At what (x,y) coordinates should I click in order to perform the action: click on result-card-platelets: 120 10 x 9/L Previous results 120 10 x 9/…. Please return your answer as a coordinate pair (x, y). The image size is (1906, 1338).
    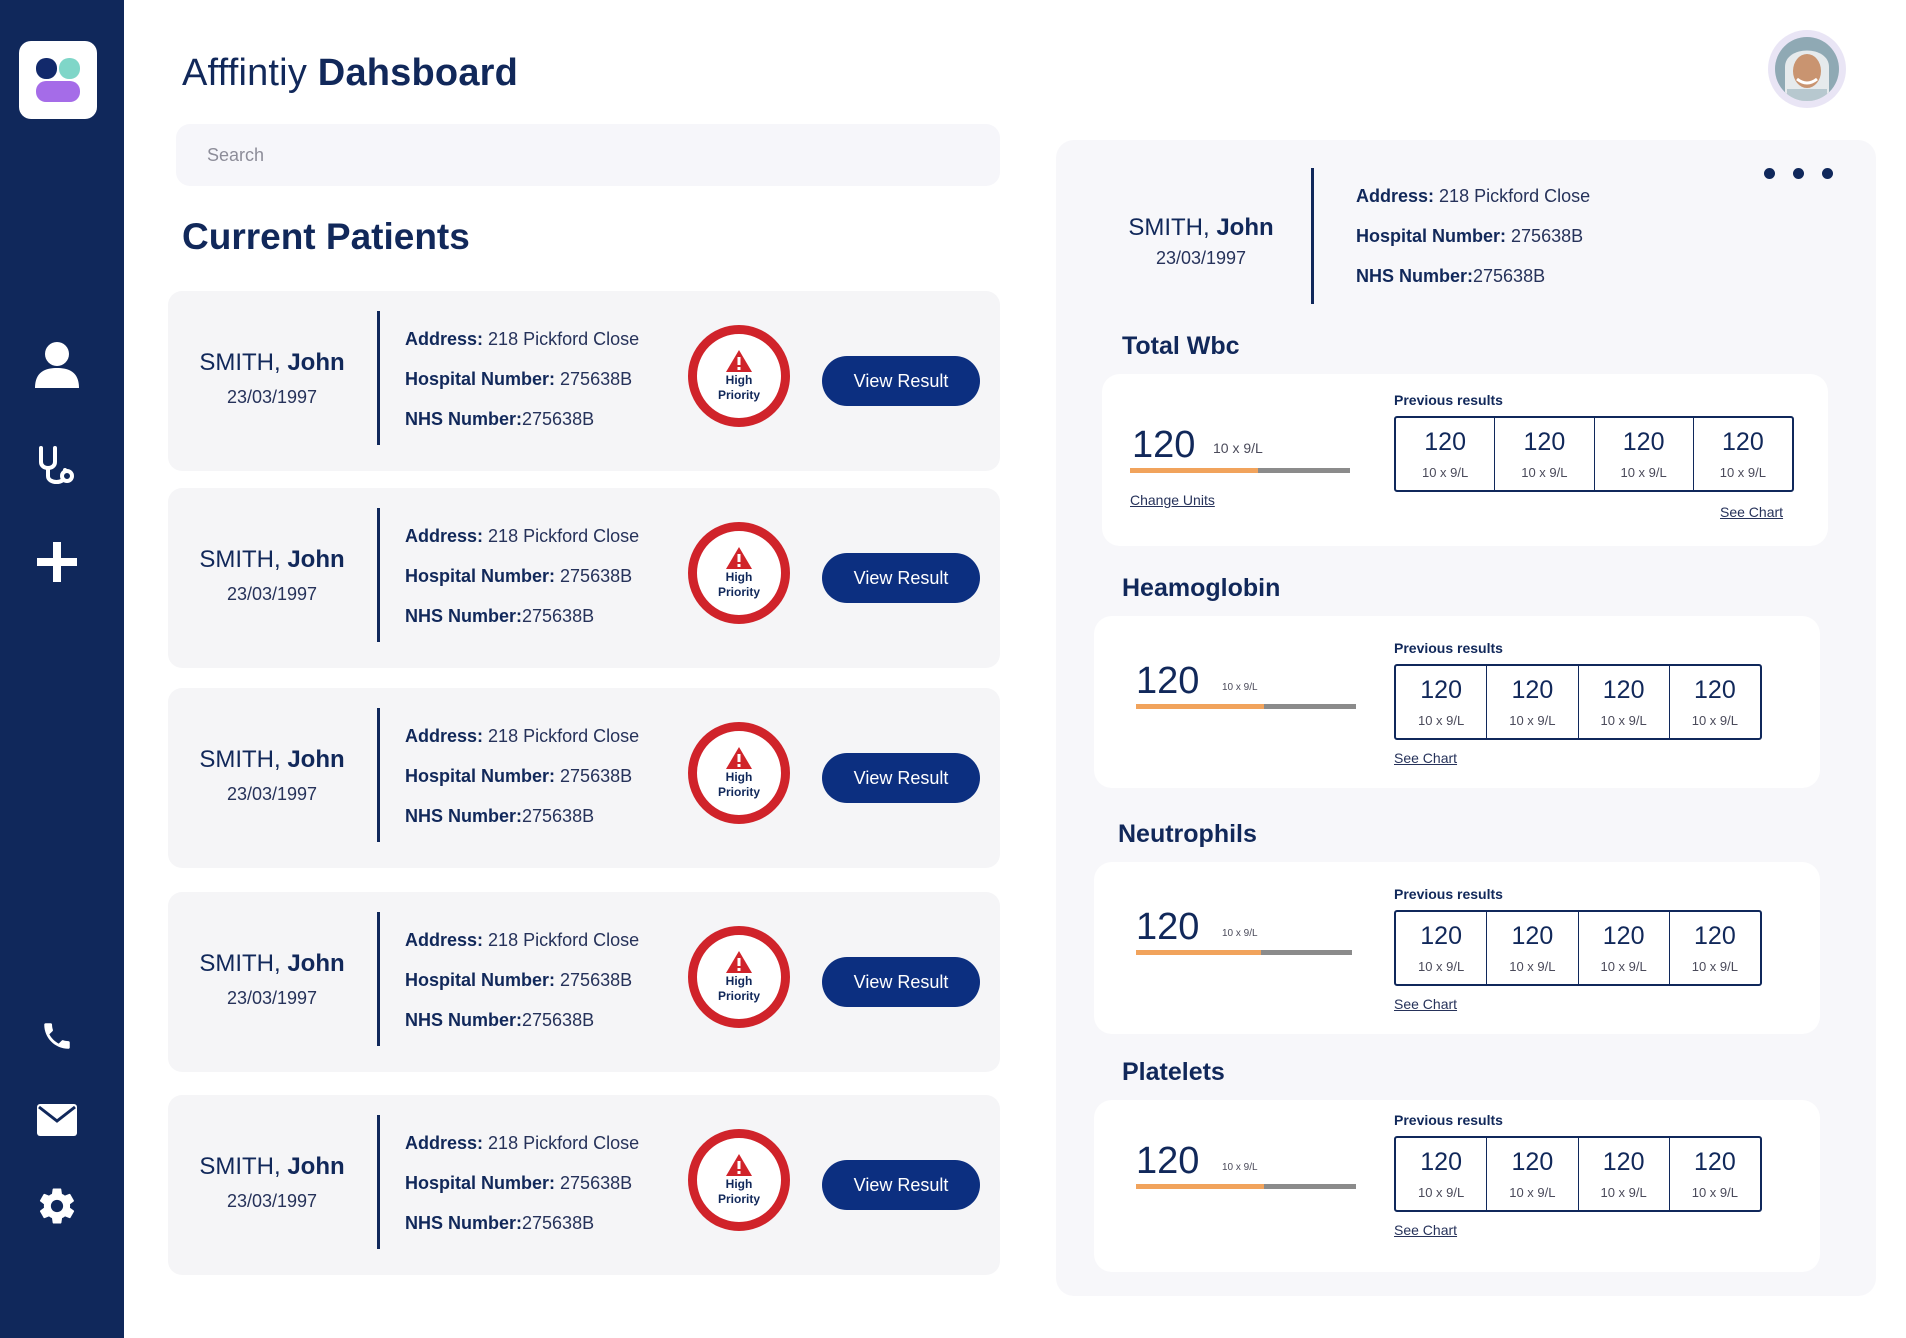
    Looking at the image, I should click on (1457, 1186).